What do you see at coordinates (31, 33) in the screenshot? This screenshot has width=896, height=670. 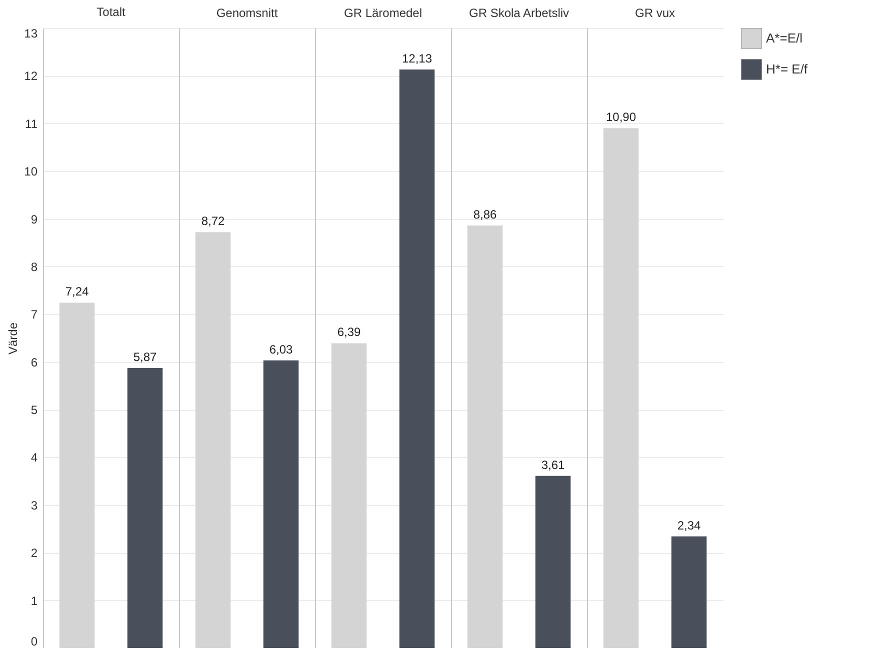 I see `y-tick-label: 13` at bounding box center [31, 33].